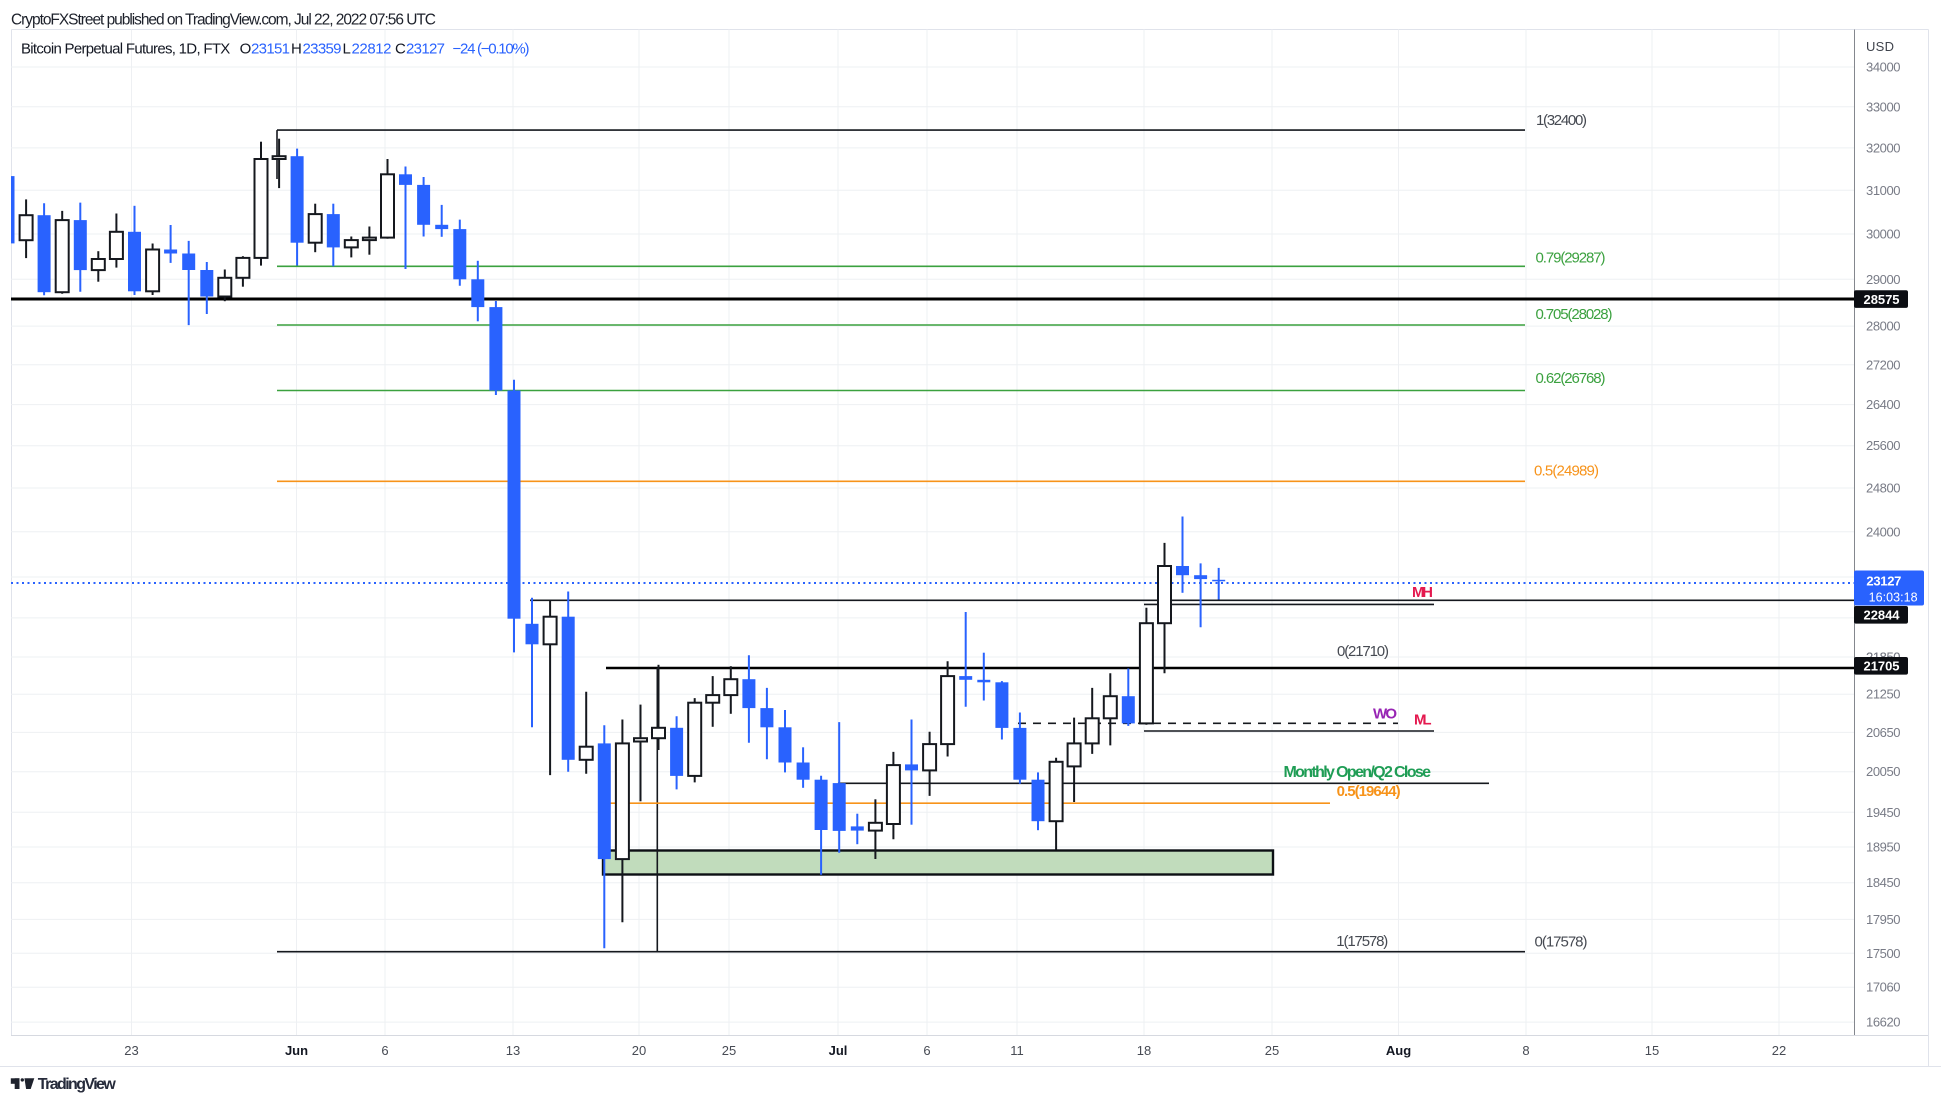 This screenshot has height=1109, width=1941. I want to click on svg-text: Aug, so click(1398, 1050).